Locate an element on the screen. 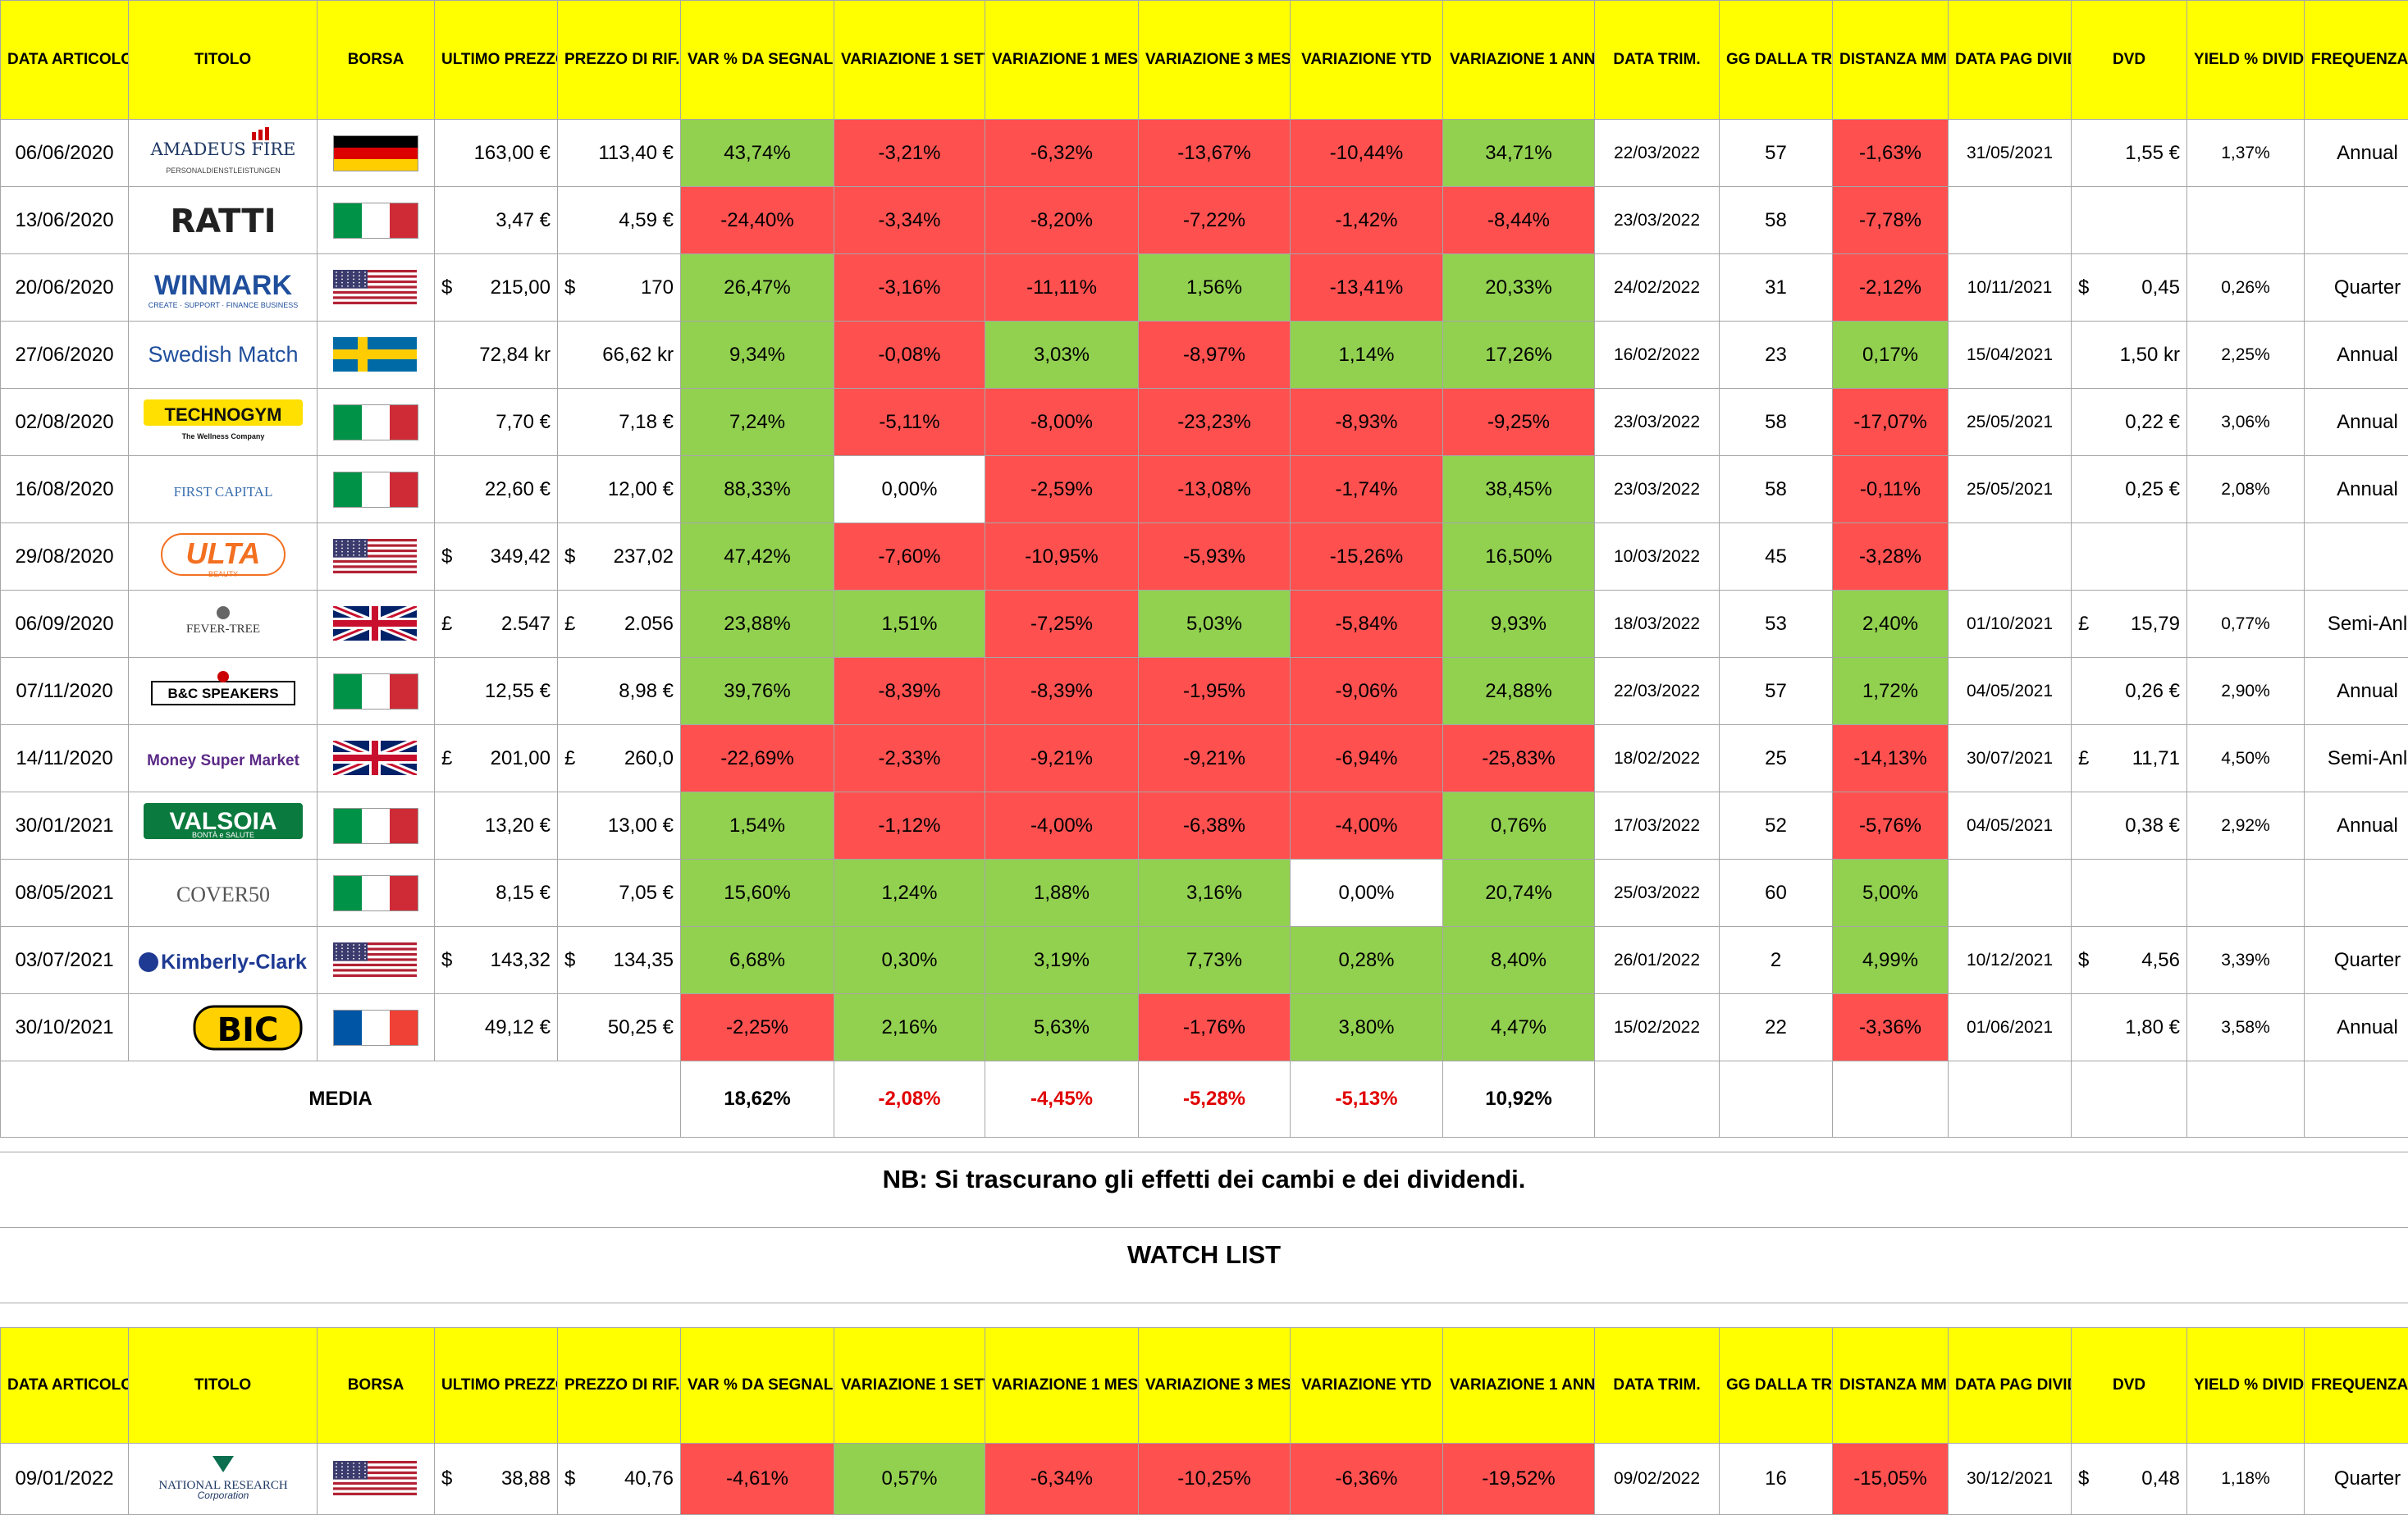 The height and width of the screenshot is (1515, 2408). last-price: £201,00 is located at coordinates (496, 758).